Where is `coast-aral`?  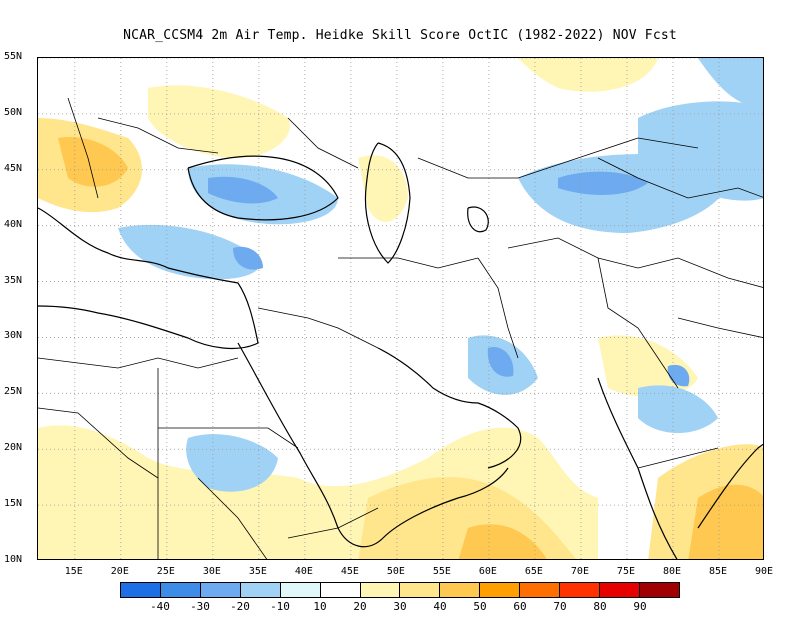 coast-aral is located at coordinates (478, 219).